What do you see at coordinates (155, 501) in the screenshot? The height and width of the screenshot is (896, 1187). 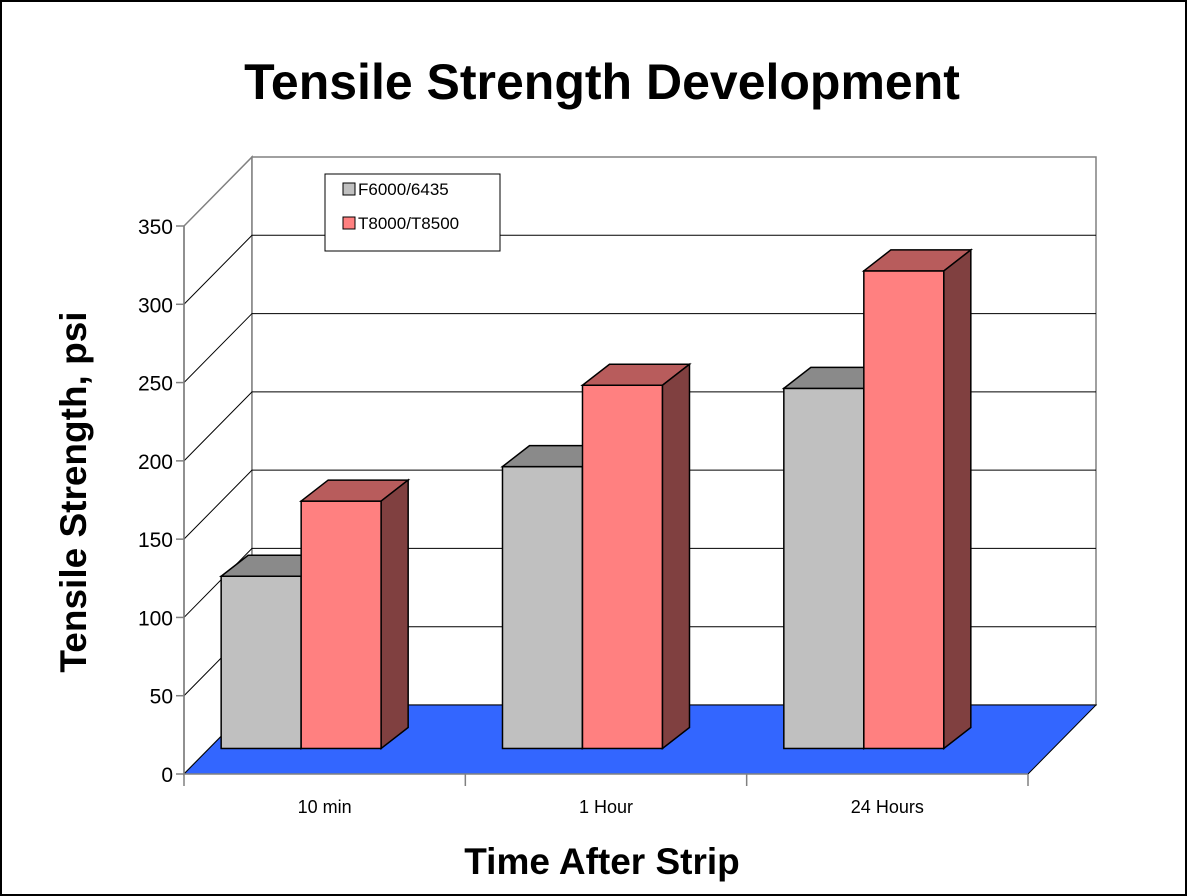 I see `y-tick-labels: 0 50 100 150 200 250 300 350` at bounding box center [155, 501].